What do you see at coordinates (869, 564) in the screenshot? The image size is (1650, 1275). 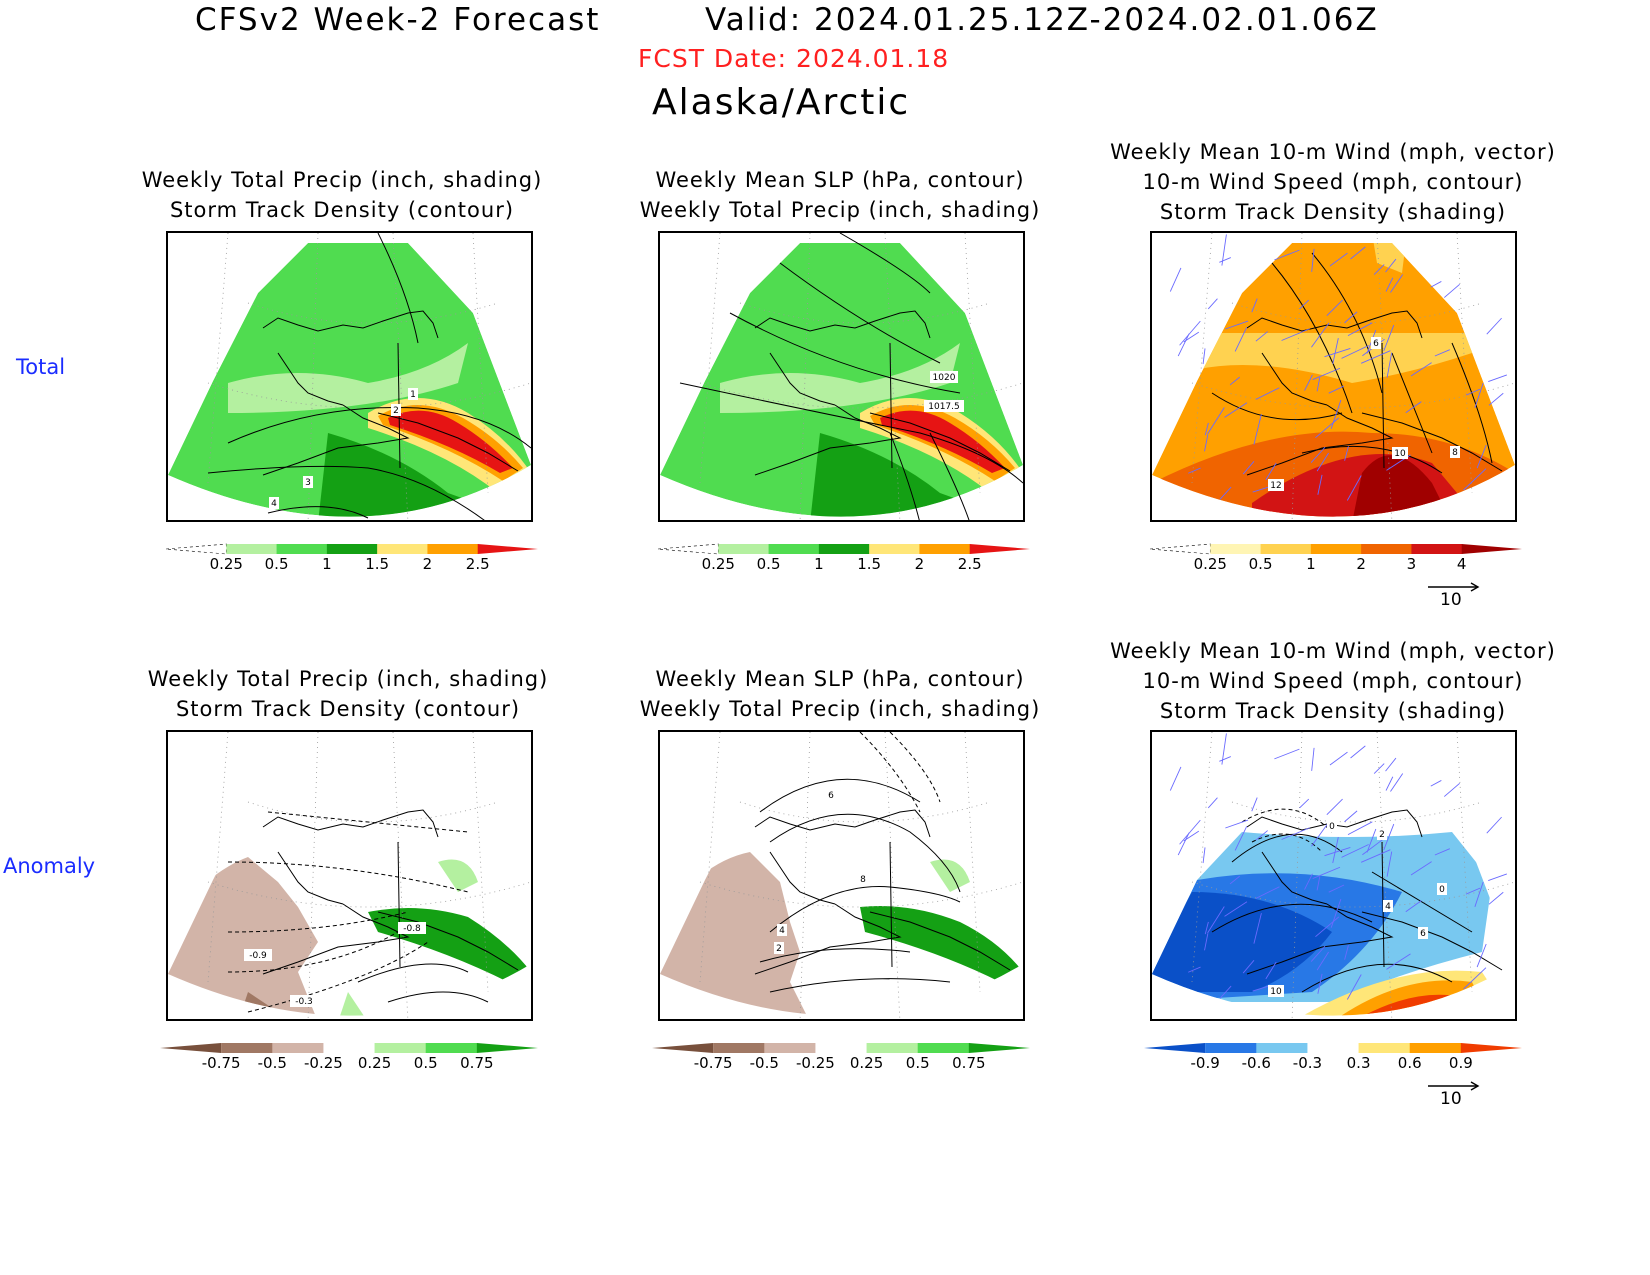 I see `colorbar-tick-label: 1.5` at bounding box center [869, 564].